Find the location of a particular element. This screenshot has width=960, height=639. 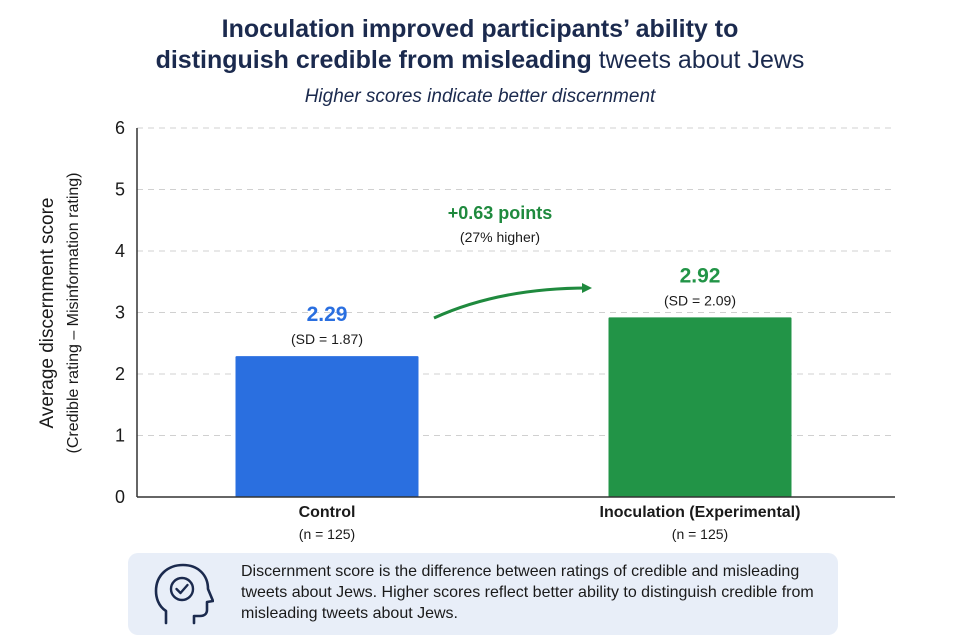

y-tick-label: 6 is located at coordinates (120, 128).